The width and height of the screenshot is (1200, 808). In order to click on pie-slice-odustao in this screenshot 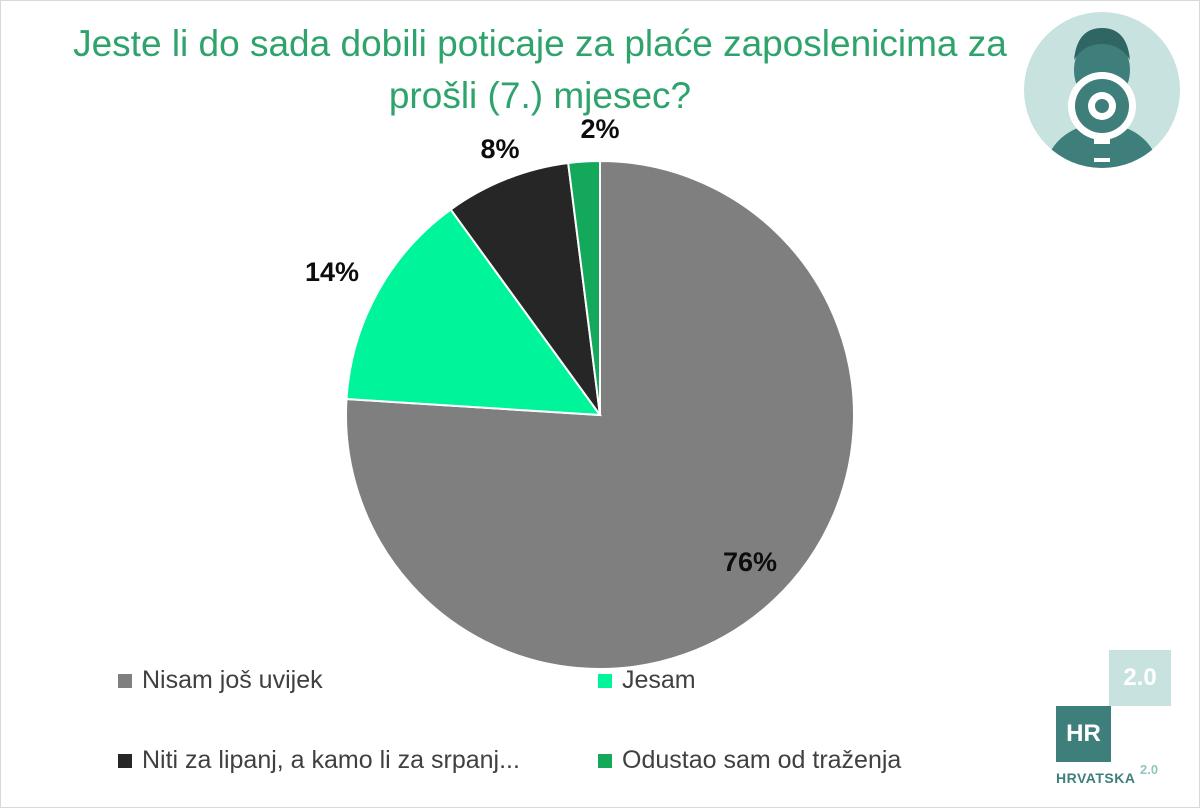, I will do `click(584, 287)`.